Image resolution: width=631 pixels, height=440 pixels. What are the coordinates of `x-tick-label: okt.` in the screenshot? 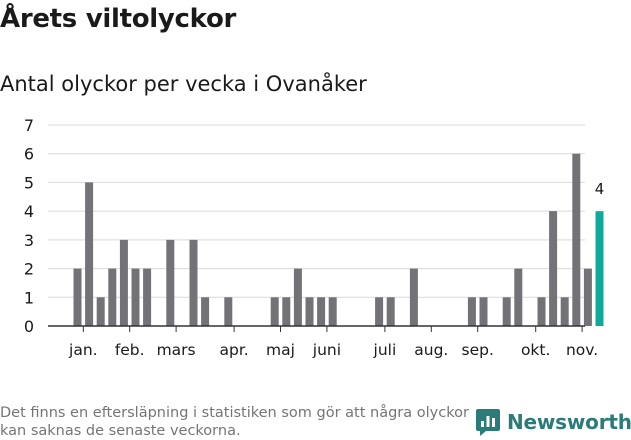 It's located at (535, 350).